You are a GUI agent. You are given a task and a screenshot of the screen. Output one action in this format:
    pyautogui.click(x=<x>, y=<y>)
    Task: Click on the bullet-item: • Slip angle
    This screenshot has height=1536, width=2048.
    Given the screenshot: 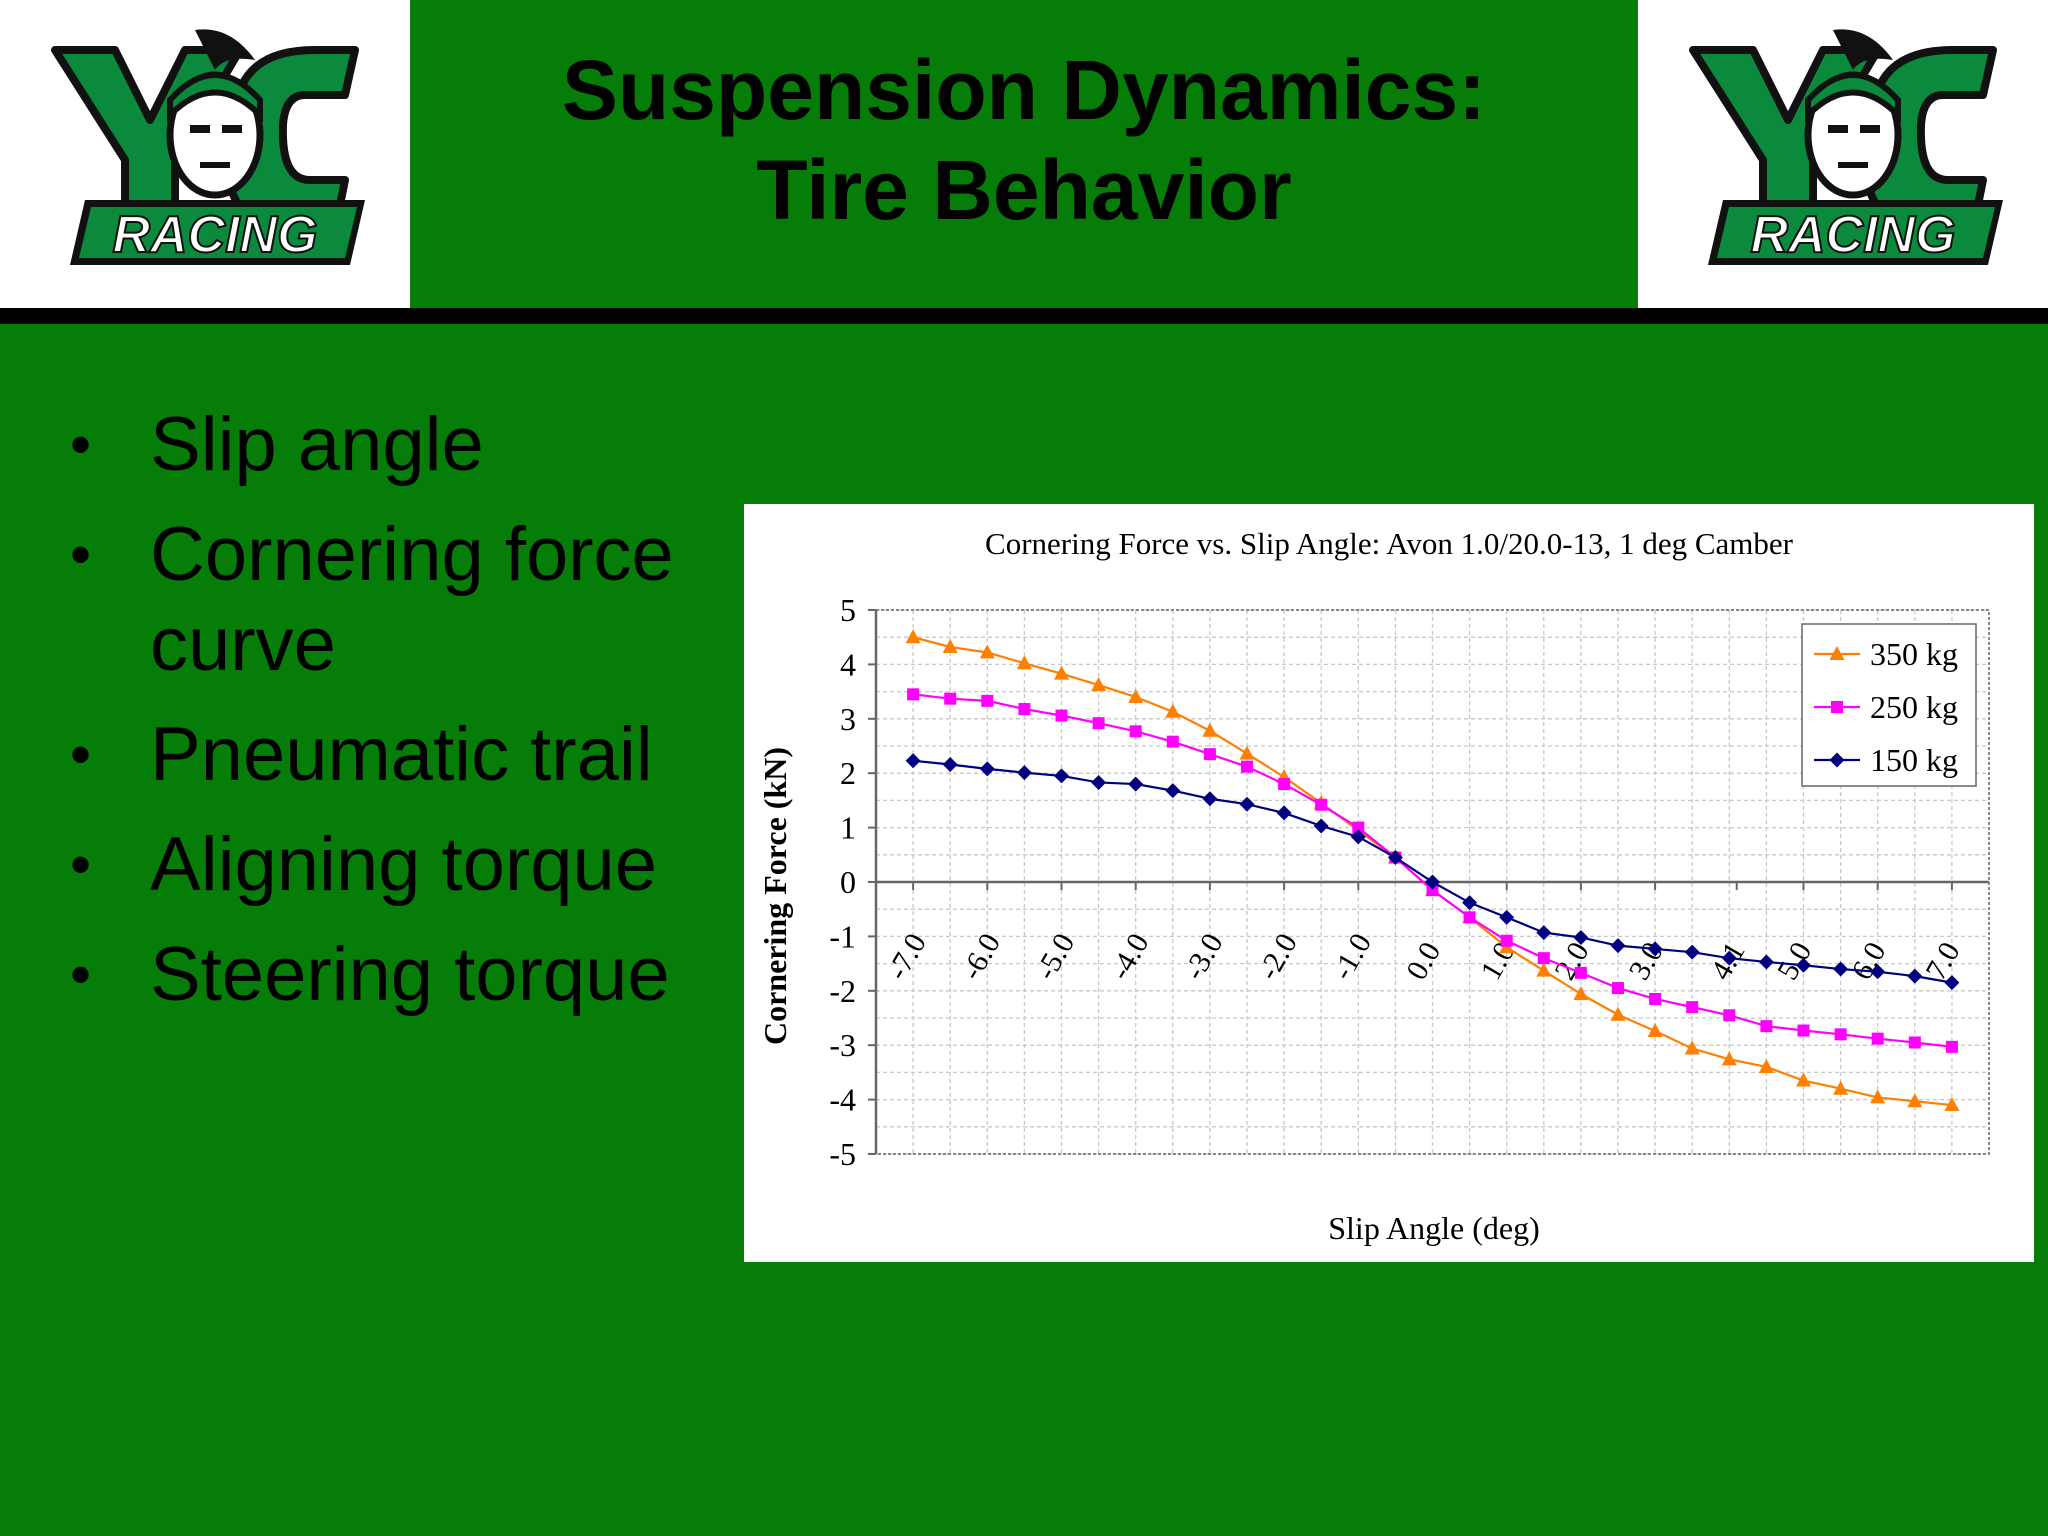 What is the action you would take?
    pyautogui.click(x=277, y=444)
    